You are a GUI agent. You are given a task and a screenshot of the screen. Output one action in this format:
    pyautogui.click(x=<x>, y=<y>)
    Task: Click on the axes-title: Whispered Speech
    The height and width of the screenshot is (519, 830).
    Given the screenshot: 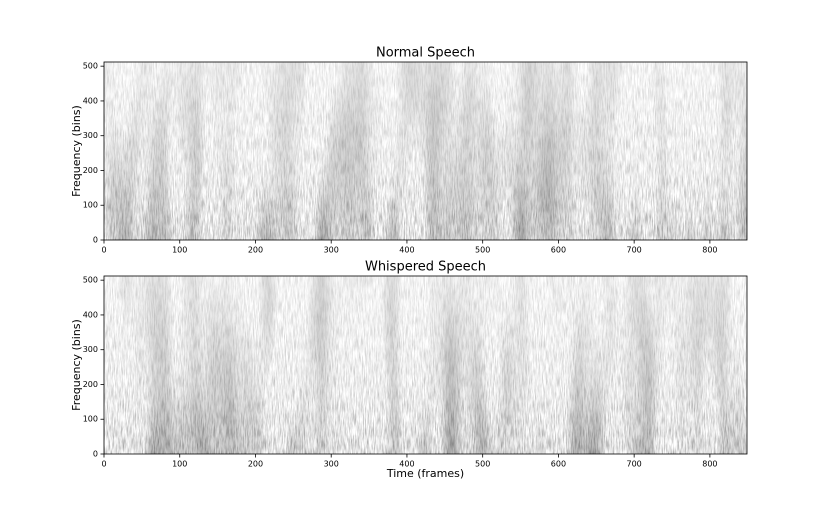 What is the action you would take?
    pyautogui.click(x=425, y=267)
    